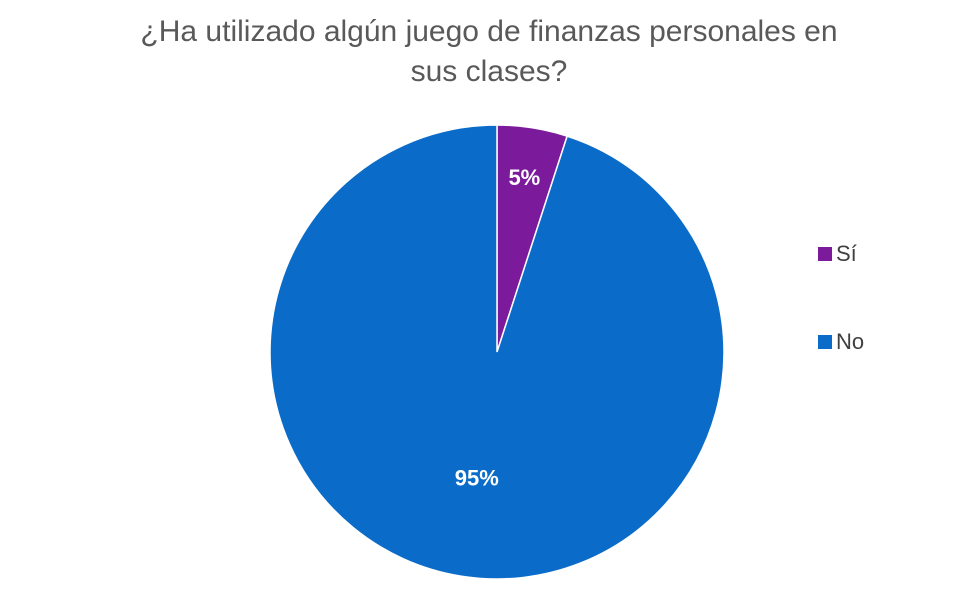  What do you see at coordinates (825, 342) in the screenshot?
I see `legend-swatch-no` at bounding box center [825, 342].